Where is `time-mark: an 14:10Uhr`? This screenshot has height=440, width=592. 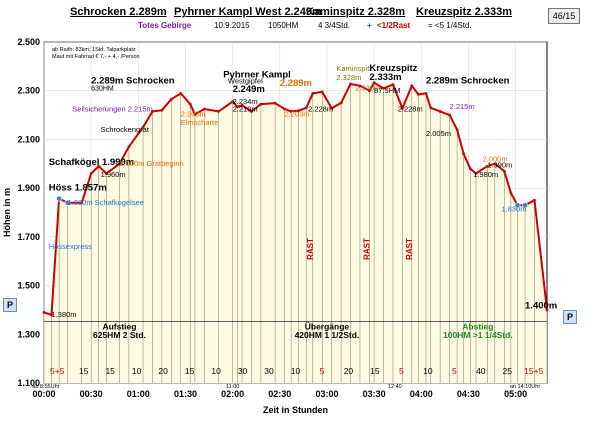
time-mark: an 14:10Uhr is located at coordinates (525, 387).